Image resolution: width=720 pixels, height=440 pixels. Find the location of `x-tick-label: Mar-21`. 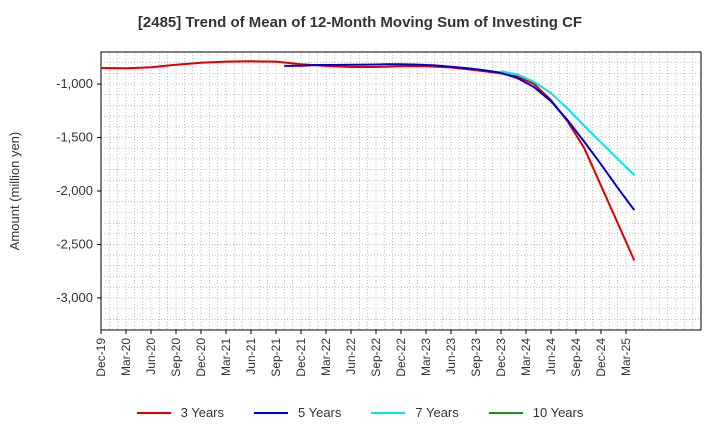

x-tick-label: Mar-21 is located at coordinates (226, 357).